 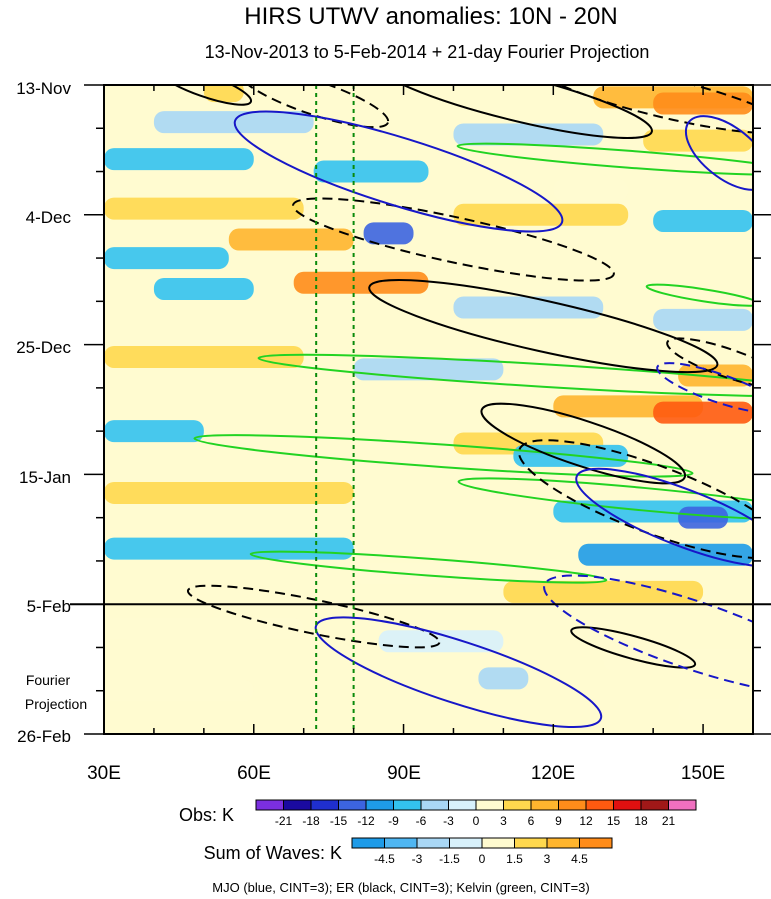 What do you see at coordinates (408, 851) in the screenshot?
I see `wave-legend: Sum of Waves: K -4.5 -3 -1.5 0 1.5 3 4.5` at bounding box center [408, 851].